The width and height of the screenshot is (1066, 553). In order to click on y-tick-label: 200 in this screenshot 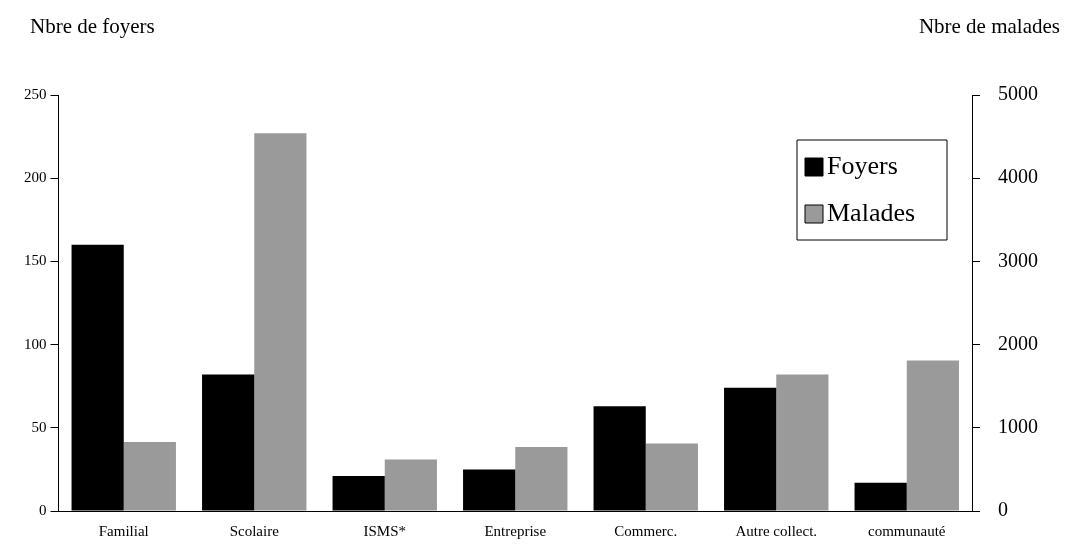, I will do `click(35, 177)`.